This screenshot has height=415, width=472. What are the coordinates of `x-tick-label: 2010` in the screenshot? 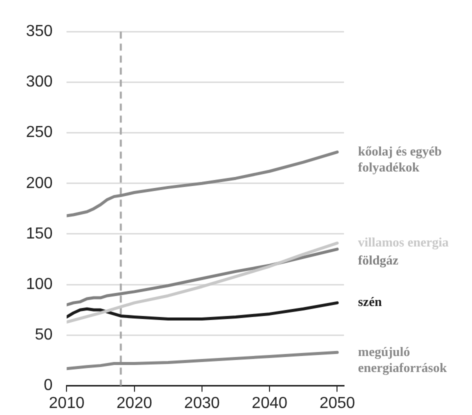 It's located at (66, 403).